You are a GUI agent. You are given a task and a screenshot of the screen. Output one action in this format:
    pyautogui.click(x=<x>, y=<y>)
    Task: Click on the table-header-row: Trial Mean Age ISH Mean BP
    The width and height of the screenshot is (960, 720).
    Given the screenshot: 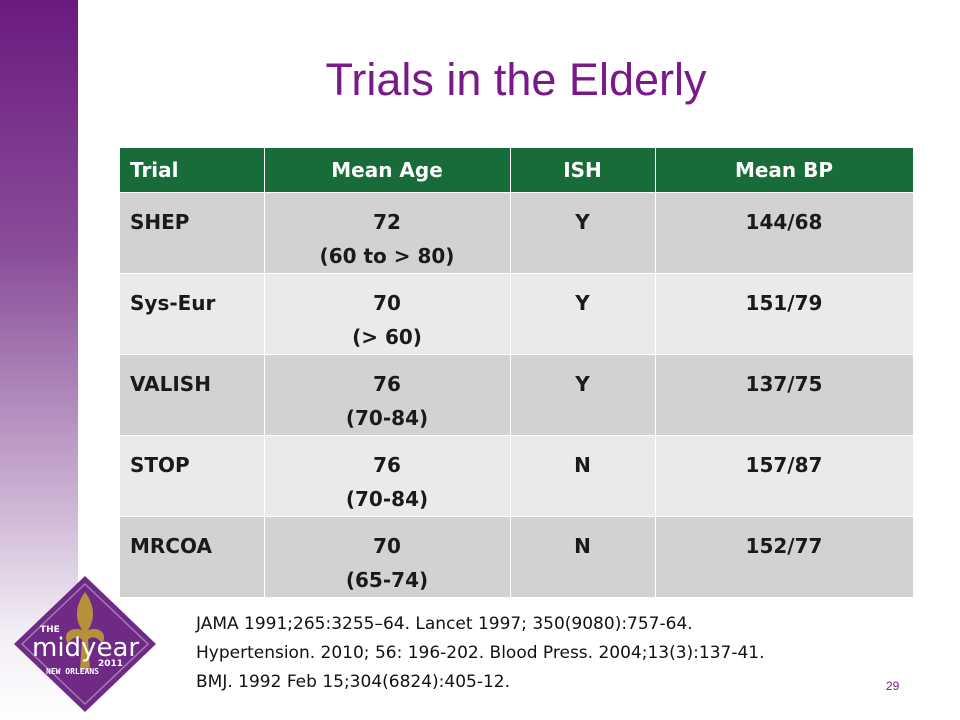 What is the action you would take?
    pyautogui.click(x=517, y=170)
    